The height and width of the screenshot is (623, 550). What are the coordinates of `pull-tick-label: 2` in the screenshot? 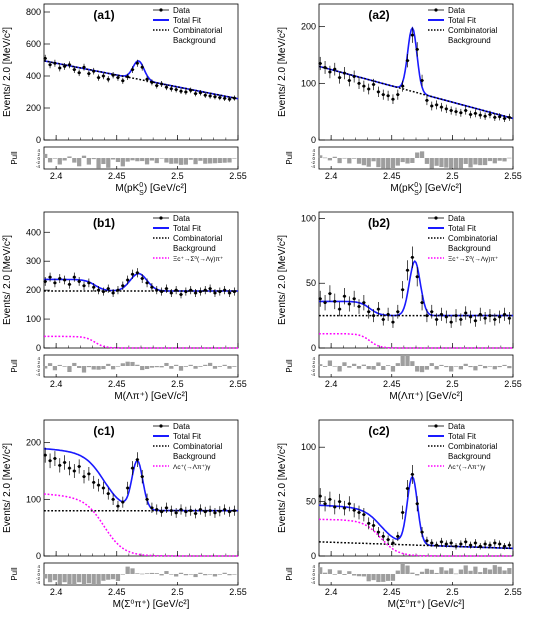 It's located at (313, 362).